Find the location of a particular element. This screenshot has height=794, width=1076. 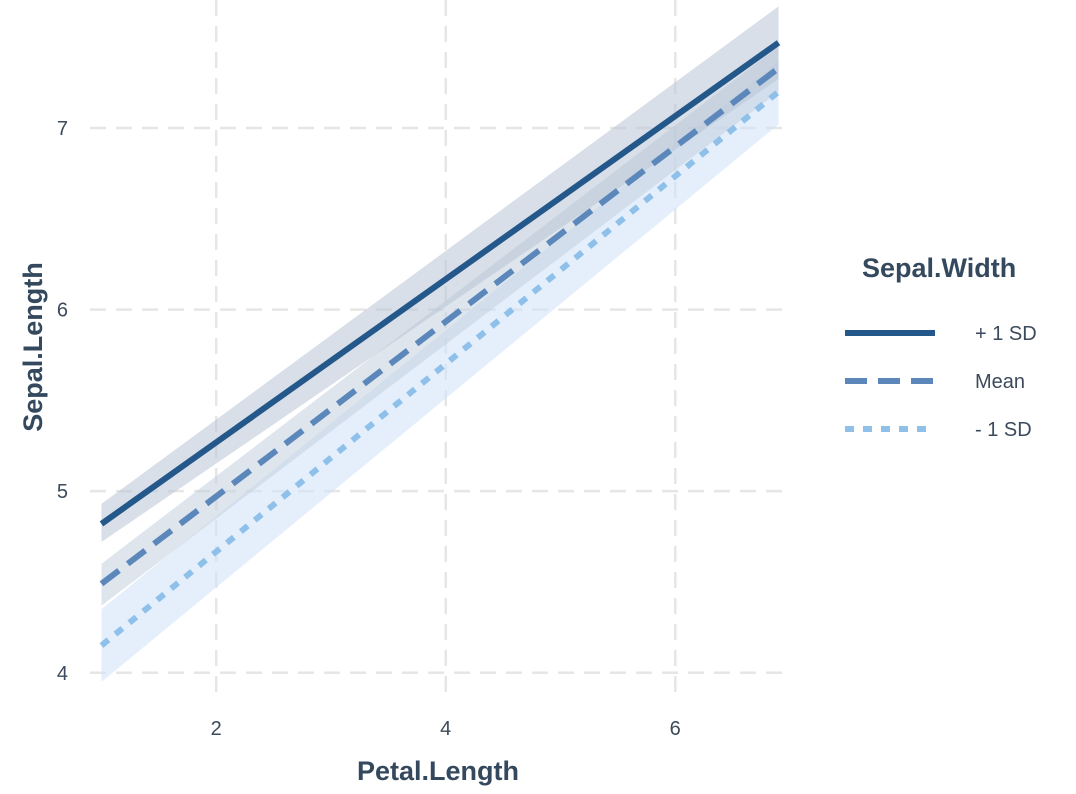

legend-label: - 1 SD is located at coordinates (1003, 430).